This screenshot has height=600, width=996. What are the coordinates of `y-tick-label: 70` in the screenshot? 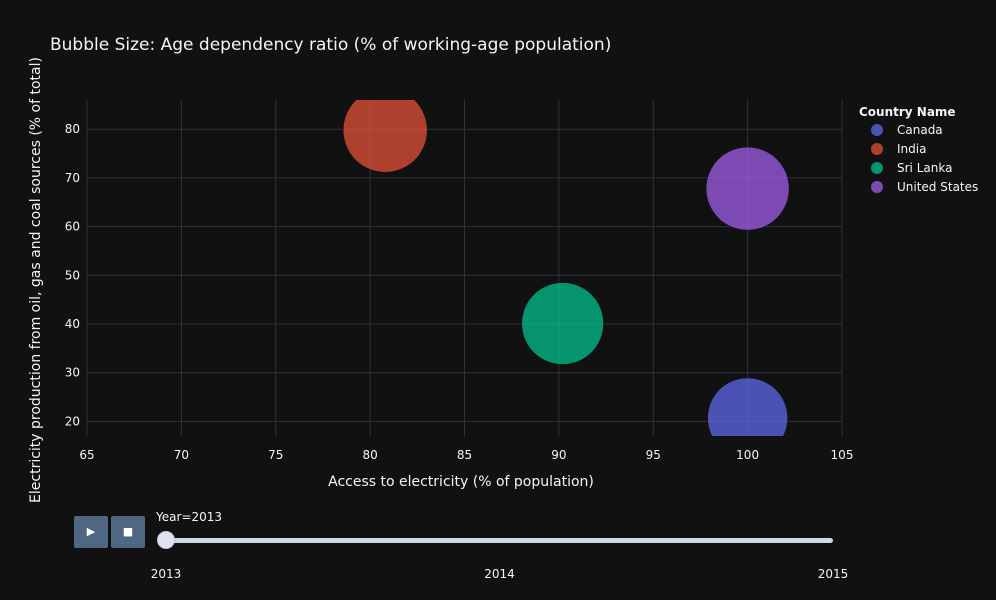 It's located at (72, 178).